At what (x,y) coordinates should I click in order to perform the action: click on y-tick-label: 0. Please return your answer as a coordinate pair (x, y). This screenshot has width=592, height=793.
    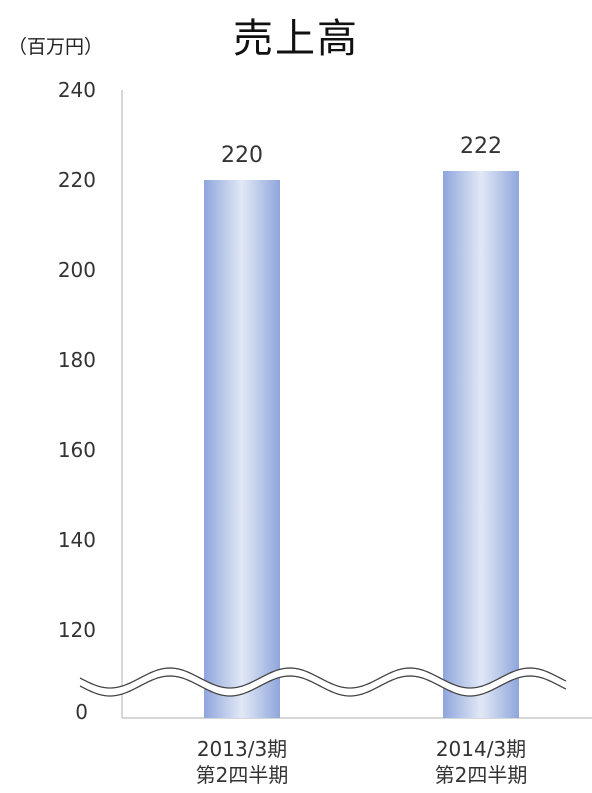
    Looking at the image, I should click on (81, 712).